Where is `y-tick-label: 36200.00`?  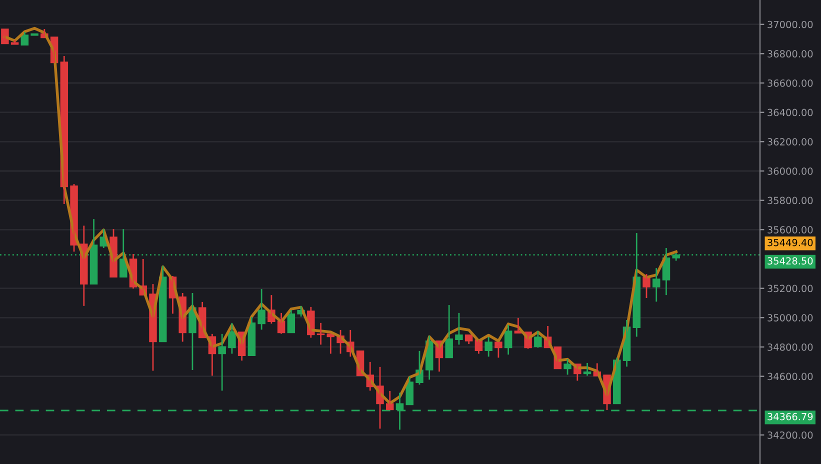 y-tick-label: 36200.00 is located at coordinates (790, 142).